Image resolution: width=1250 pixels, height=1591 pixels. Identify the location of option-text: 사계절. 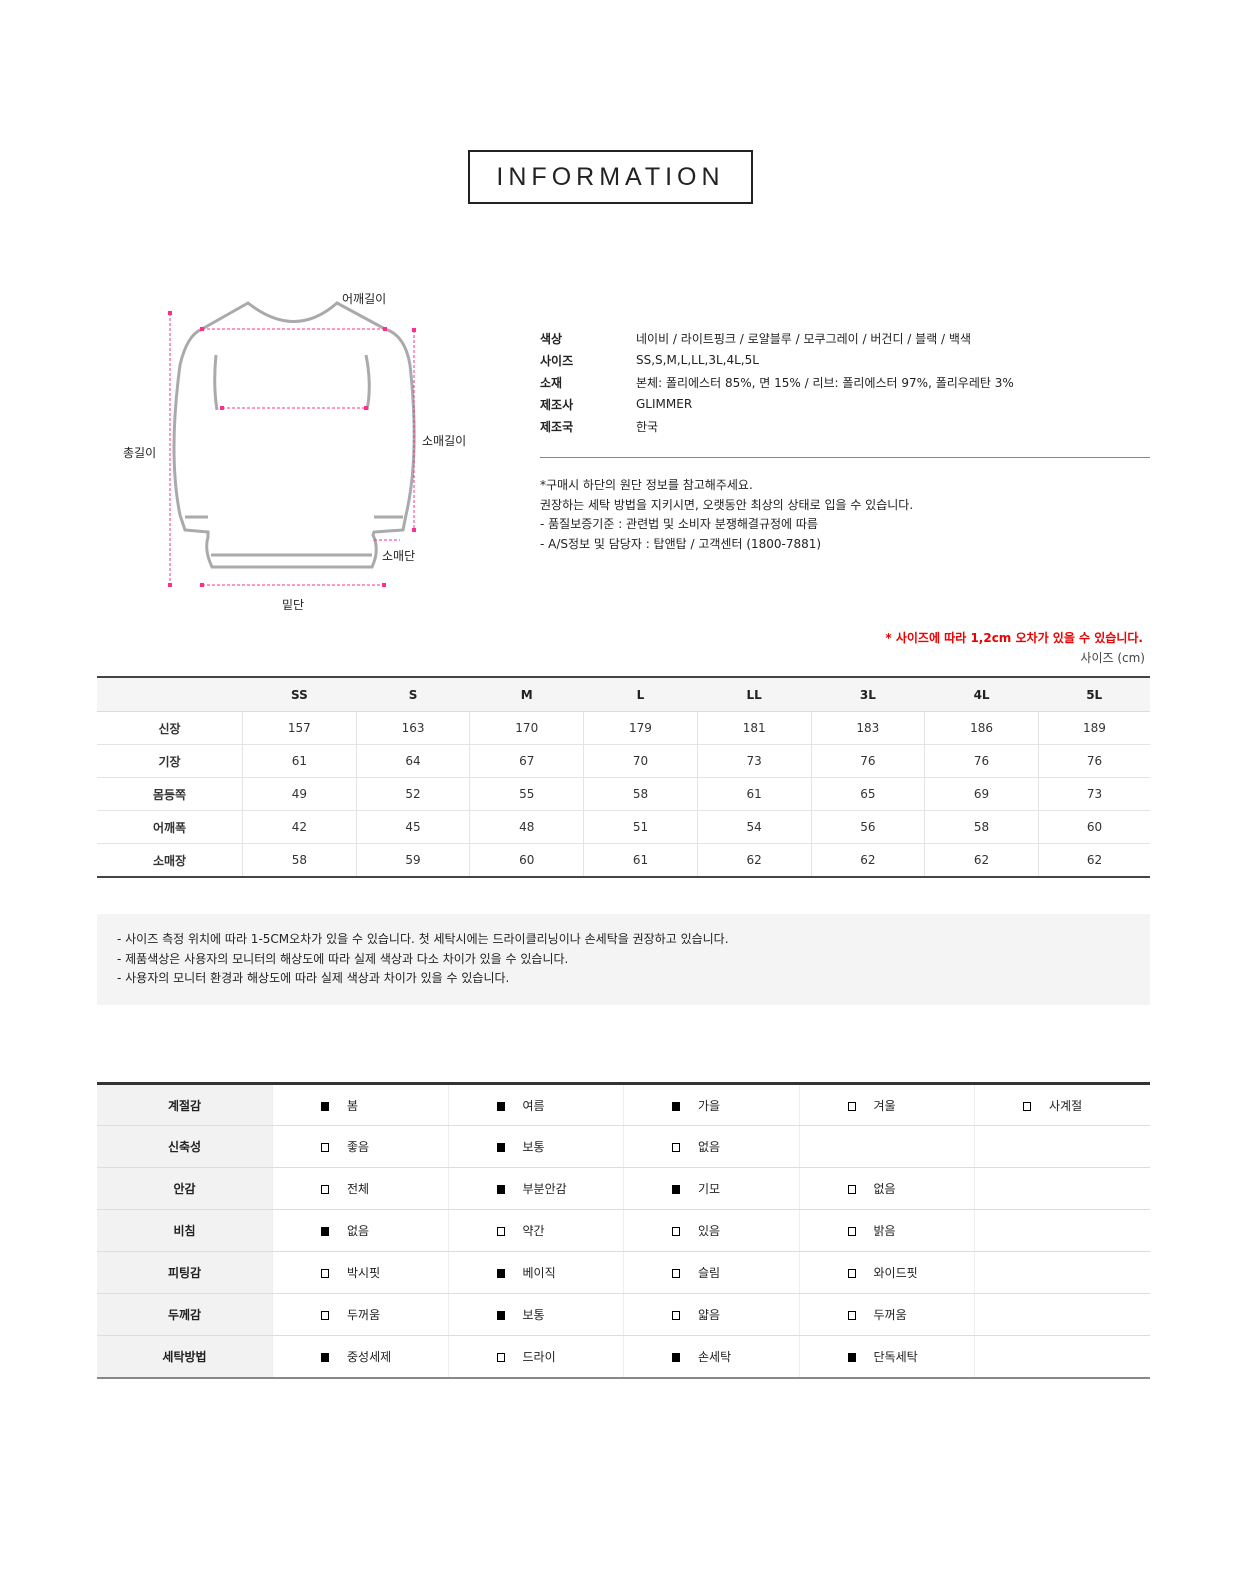
(1066, 1105).